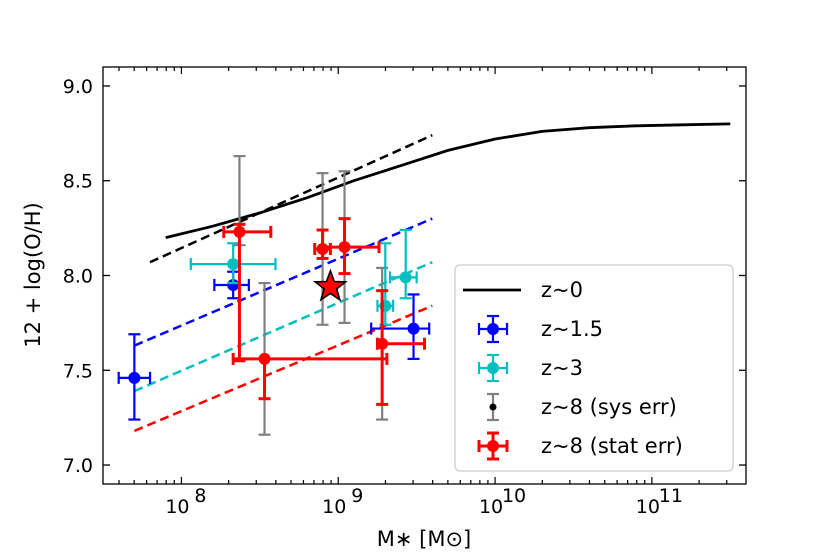 This screenshot has height=554, width=830. I want to click on x-tick-exponent: 8, so click(200, 496).